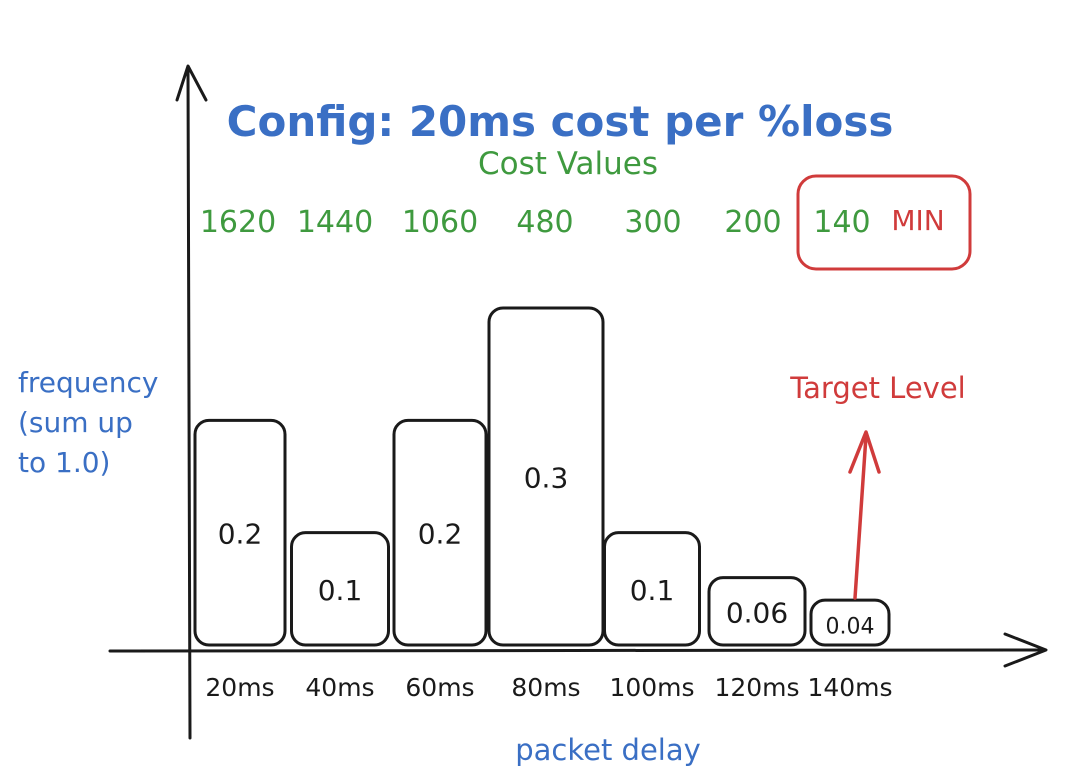 This screenshot has width=1080, height=780. I want to click on y-axis-label: frequency (sum up to 1.0), so click(92, 422).